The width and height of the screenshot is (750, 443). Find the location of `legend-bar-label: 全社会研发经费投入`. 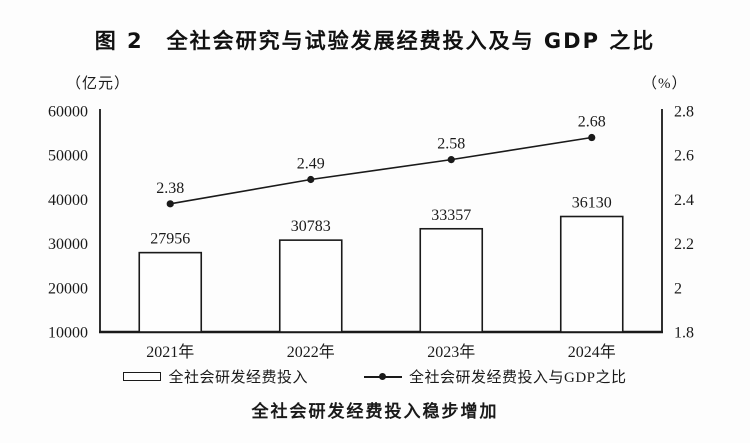

legend-bar-label: 全社会研发经费投入 is located at coordinates (238, 378).